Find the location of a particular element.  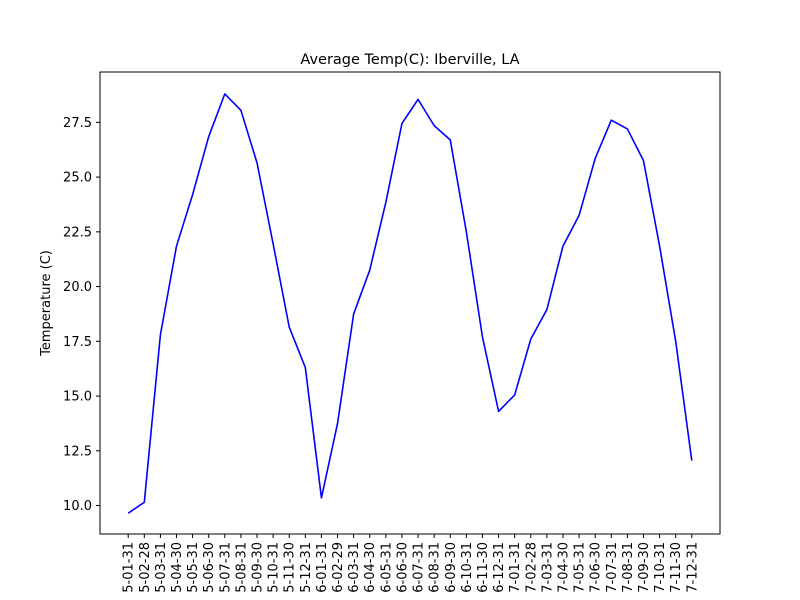

x-tick-label: 7-10-31 is located at coordinates (660, 567).